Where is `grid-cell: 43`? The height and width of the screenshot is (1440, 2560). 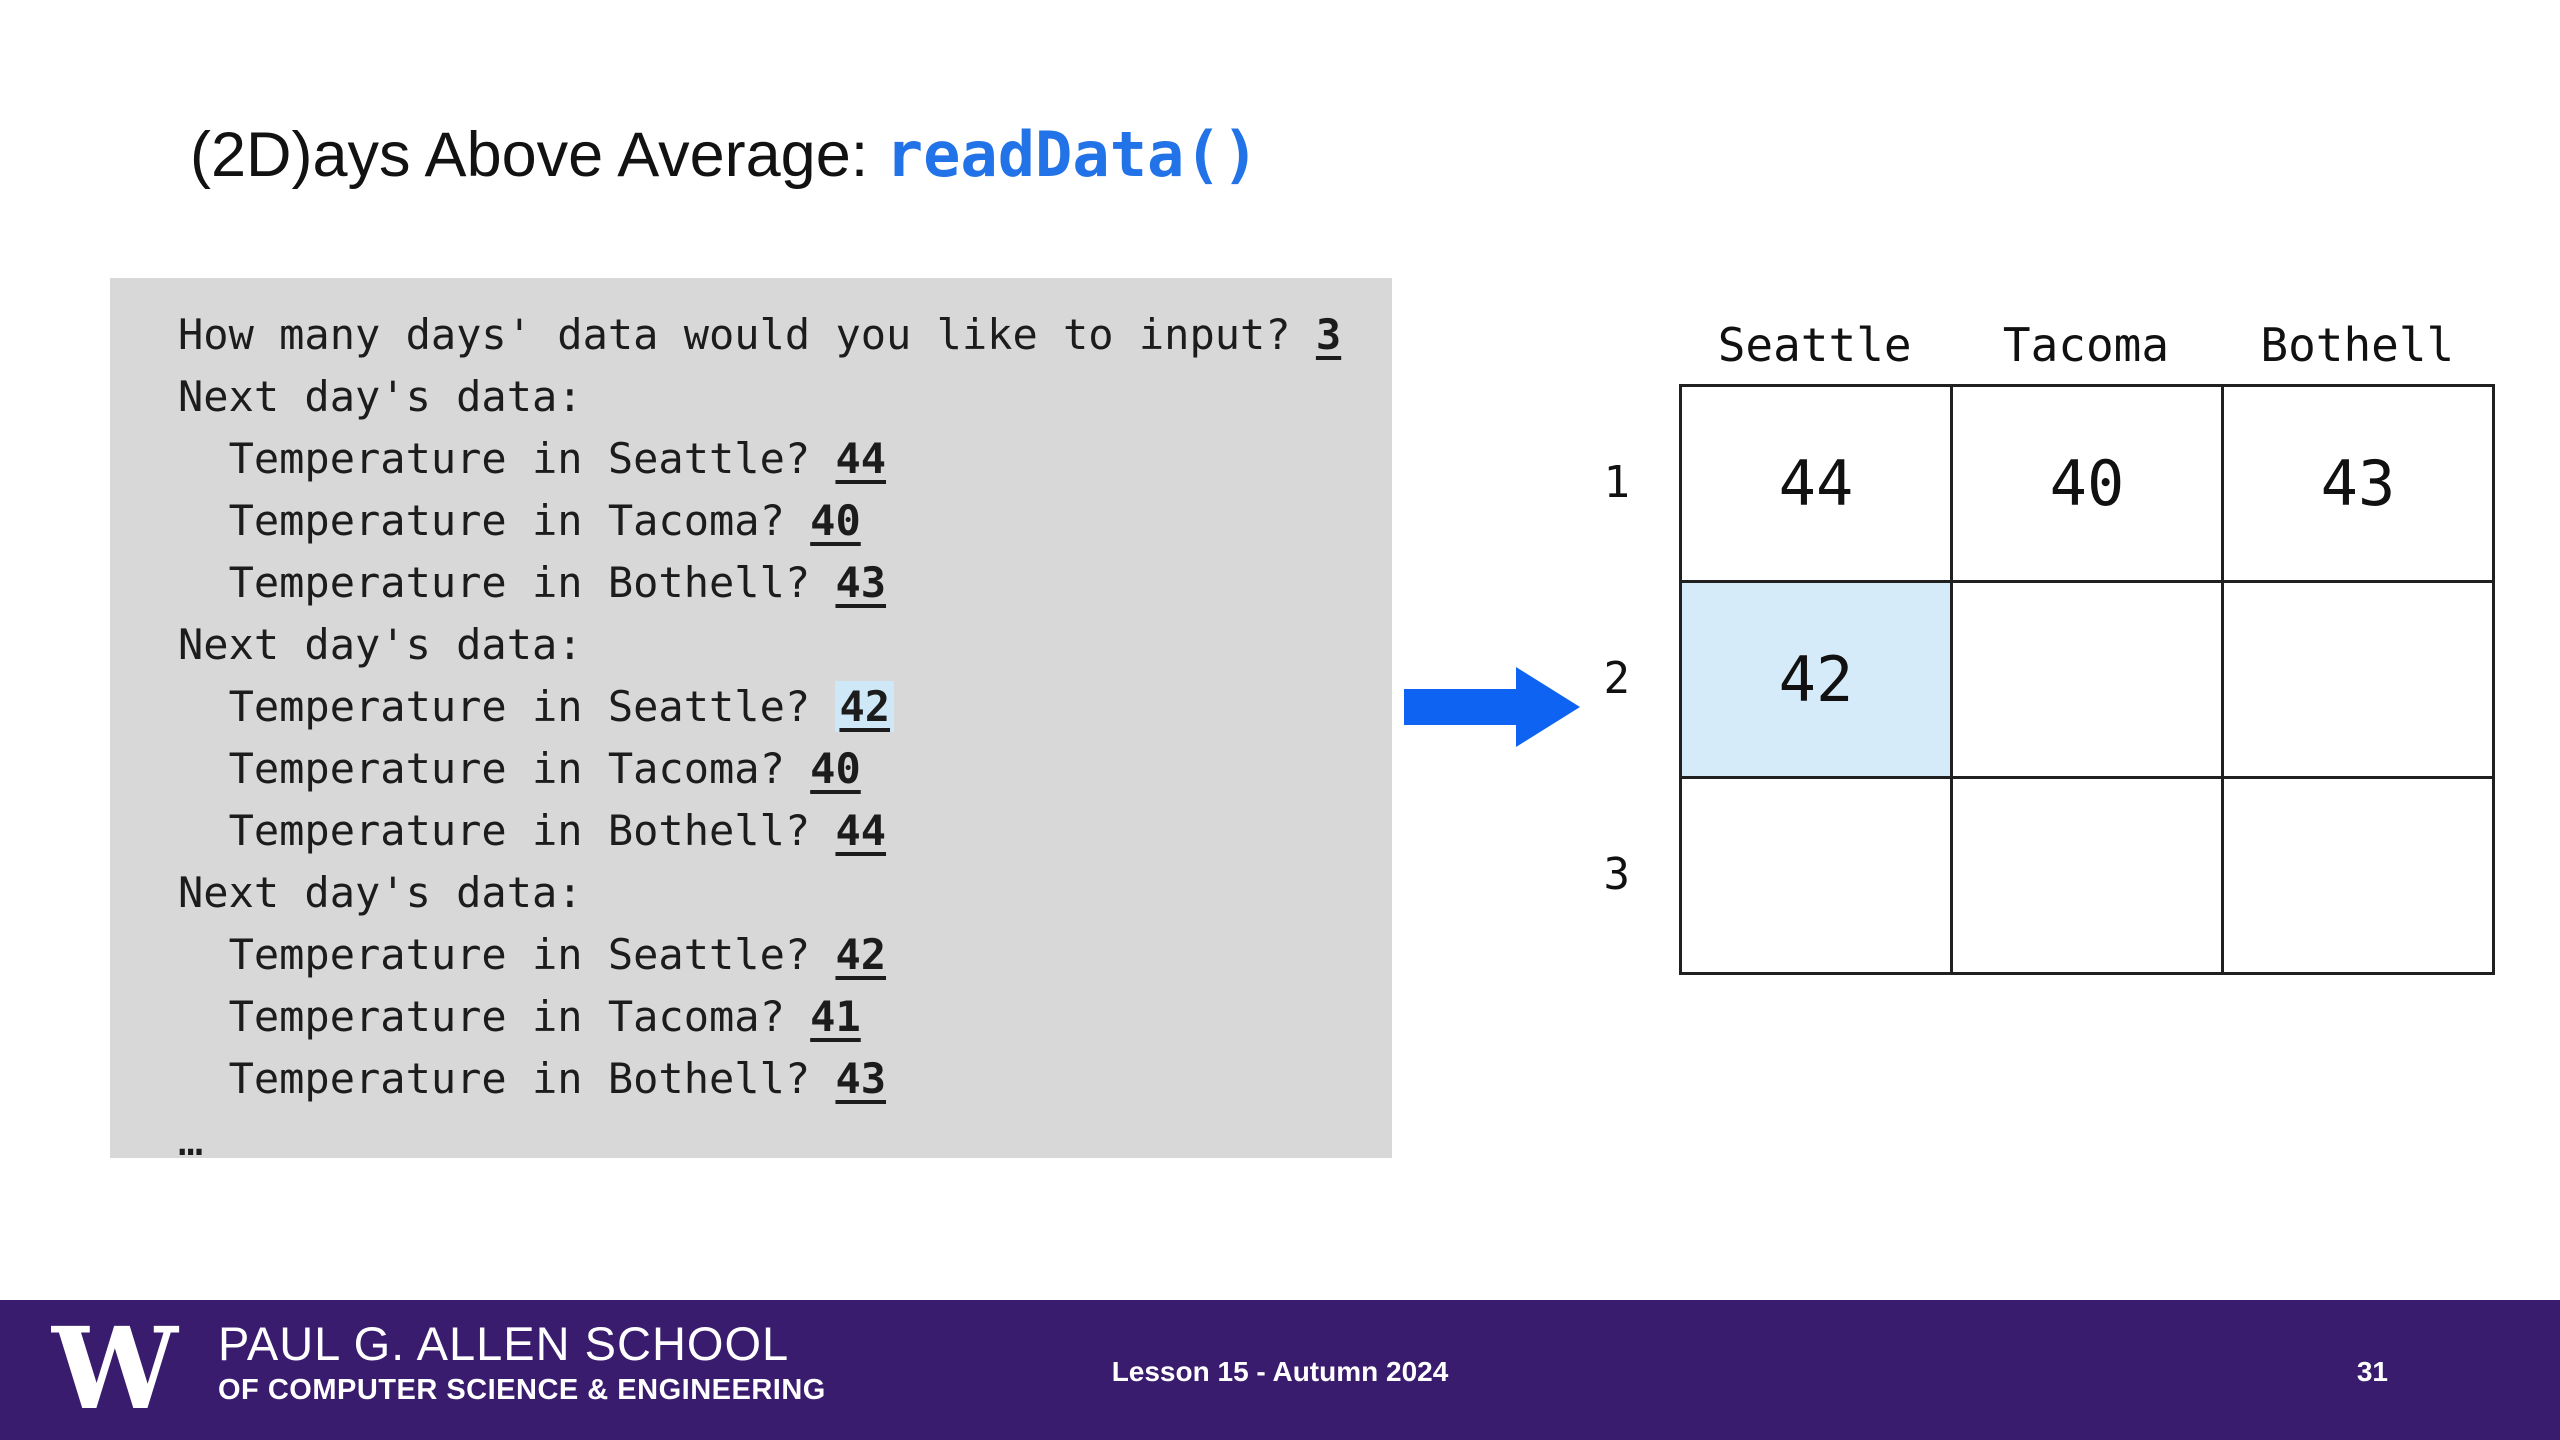 grid-cell: 43 is located at coordinates (2358, 483).